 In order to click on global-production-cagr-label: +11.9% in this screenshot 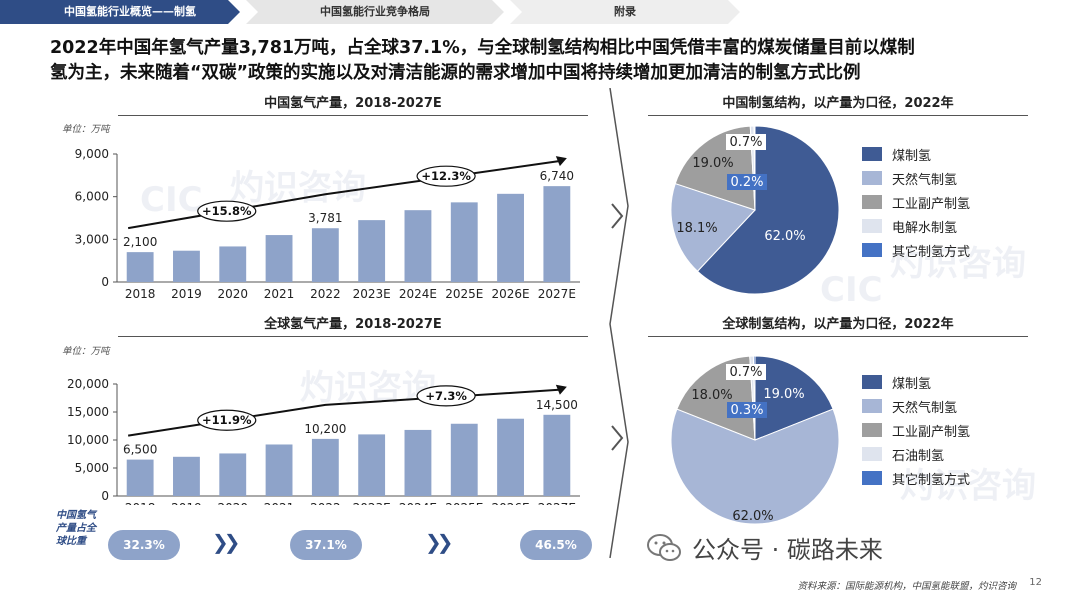, I will do `click(227, 420)`.